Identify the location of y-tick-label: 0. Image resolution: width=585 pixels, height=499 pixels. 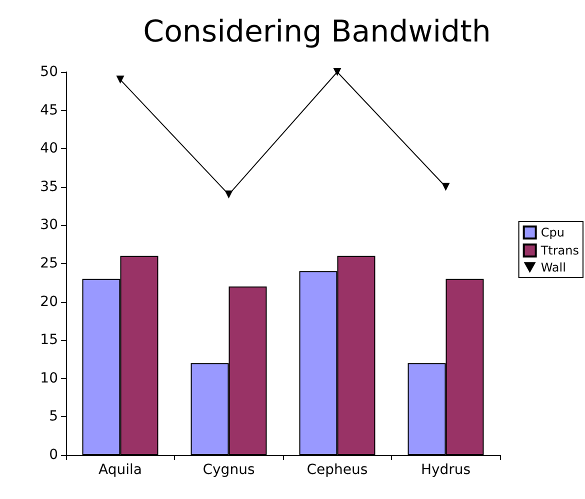
(53, 455).